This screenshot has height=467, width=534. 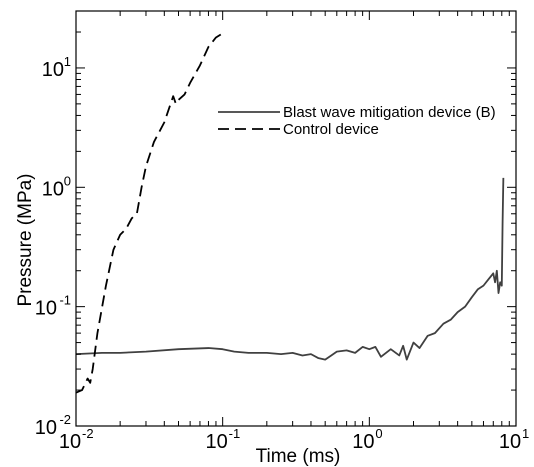 I want to click on x-tick-exponent: -2, so click(x=88, y=433).